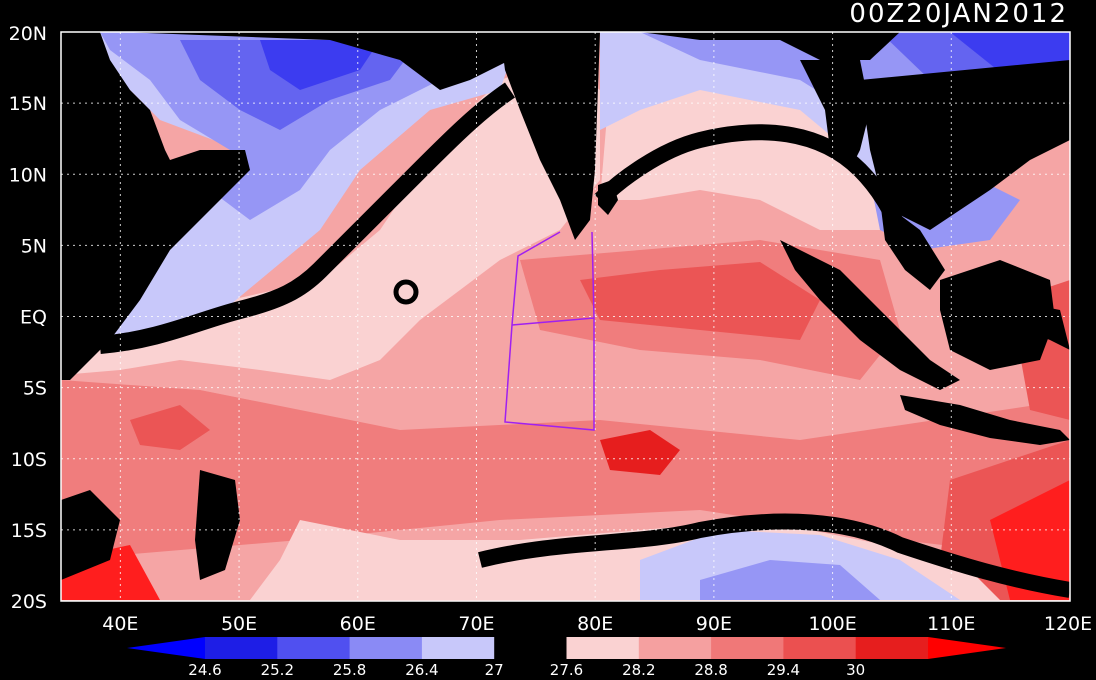  I want to click on land-mozambique, so click(90, 535).